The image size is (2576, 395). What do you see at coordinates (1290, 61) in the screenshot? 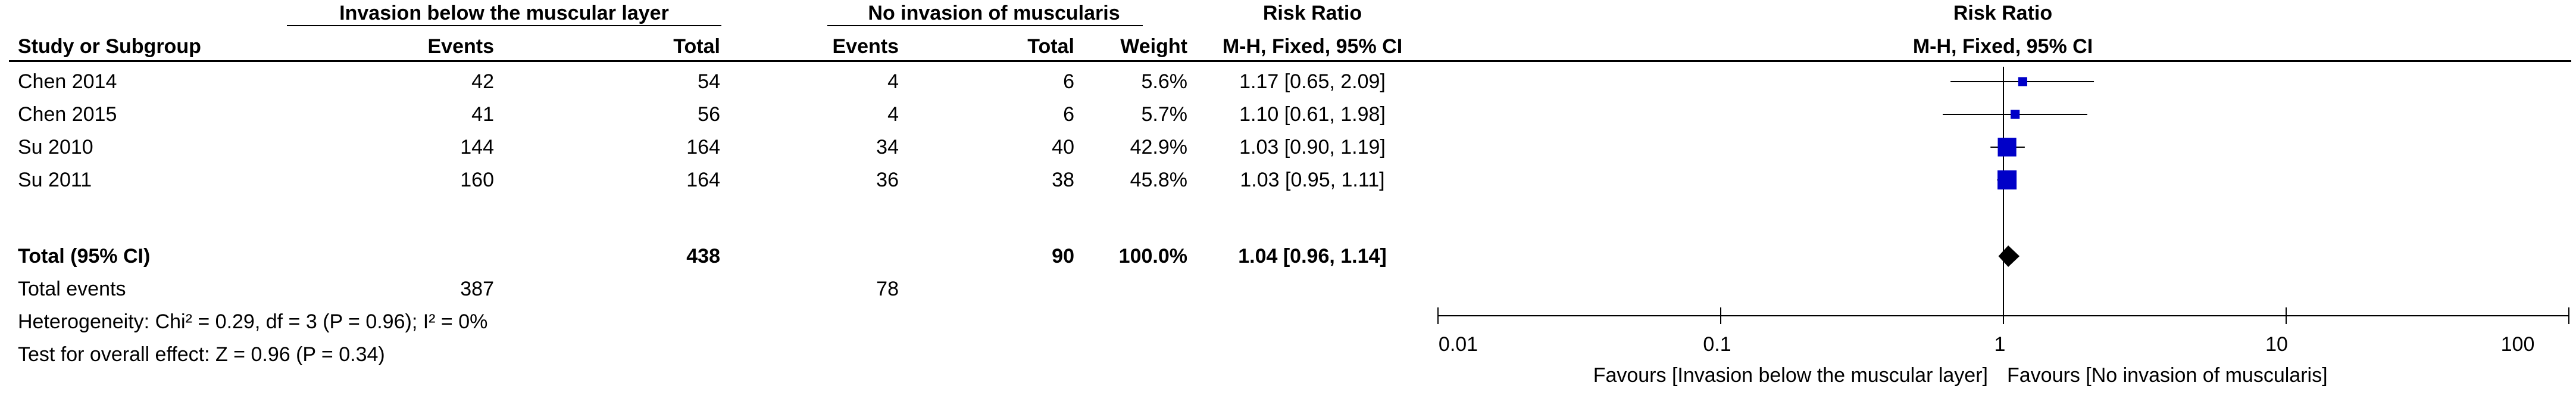
I see `header-rule` at bounding box center [1290, 61].